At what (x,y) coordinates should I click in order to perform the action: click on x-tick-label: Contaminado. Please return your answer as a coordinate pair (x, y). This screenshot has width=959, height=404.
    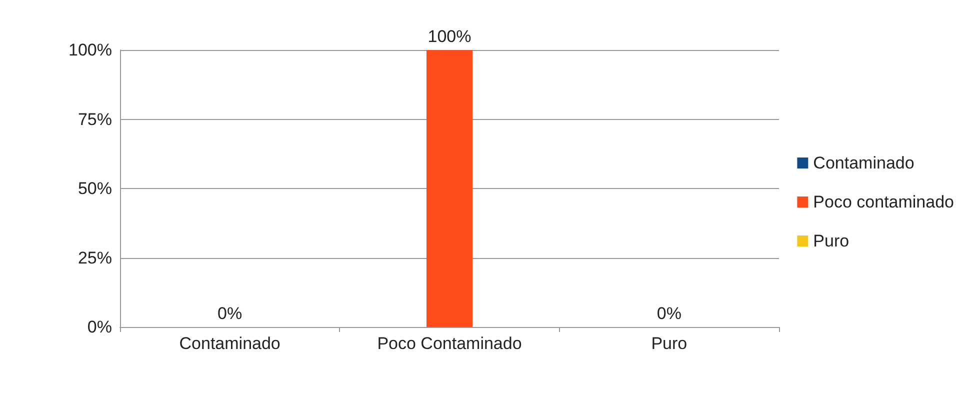
    Looking at the image, I should click on (229, 343).